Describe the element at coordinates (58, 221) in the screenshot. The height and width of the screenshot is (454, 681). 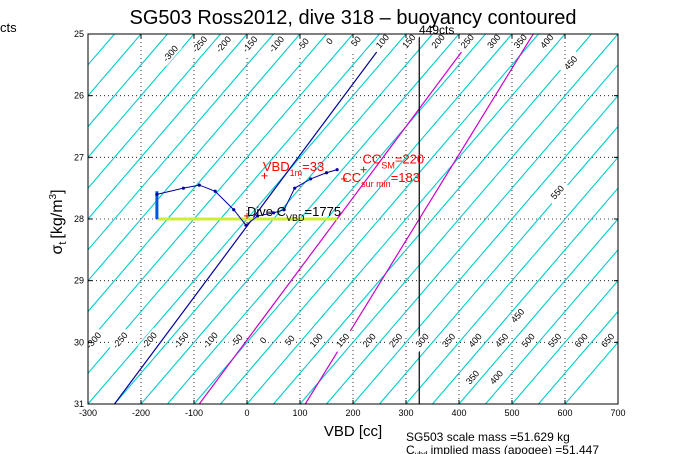
I see `y-axis-label: σt [kg/m3]` at that location.